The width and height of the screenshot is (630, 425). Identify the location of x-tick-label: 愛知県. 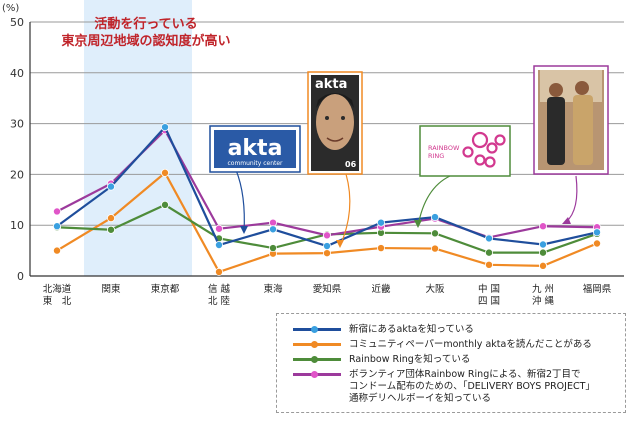
(327, 289).